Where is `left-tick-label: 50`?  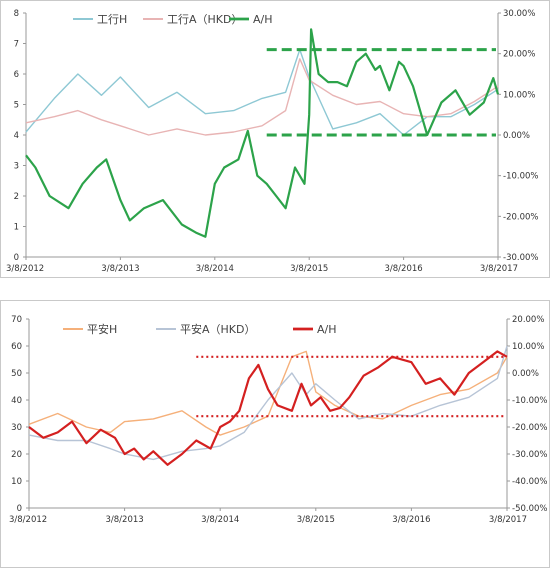 left-tick-label: 50 is located at coordinates (16, 374).